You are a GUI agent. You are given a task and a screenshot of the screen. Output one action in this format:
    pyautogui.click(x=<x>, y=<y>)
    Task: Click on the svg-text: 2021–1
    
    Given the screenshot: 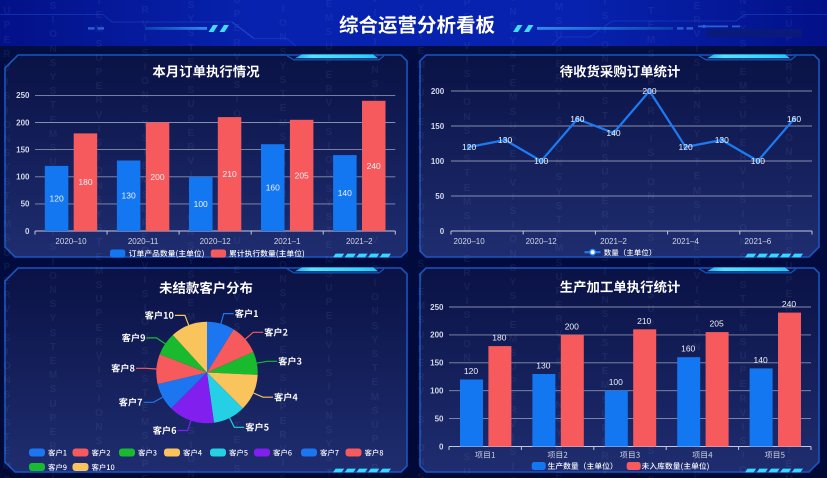 What is the action you would take?
    pyautogui.click(x=287, y=241)
    